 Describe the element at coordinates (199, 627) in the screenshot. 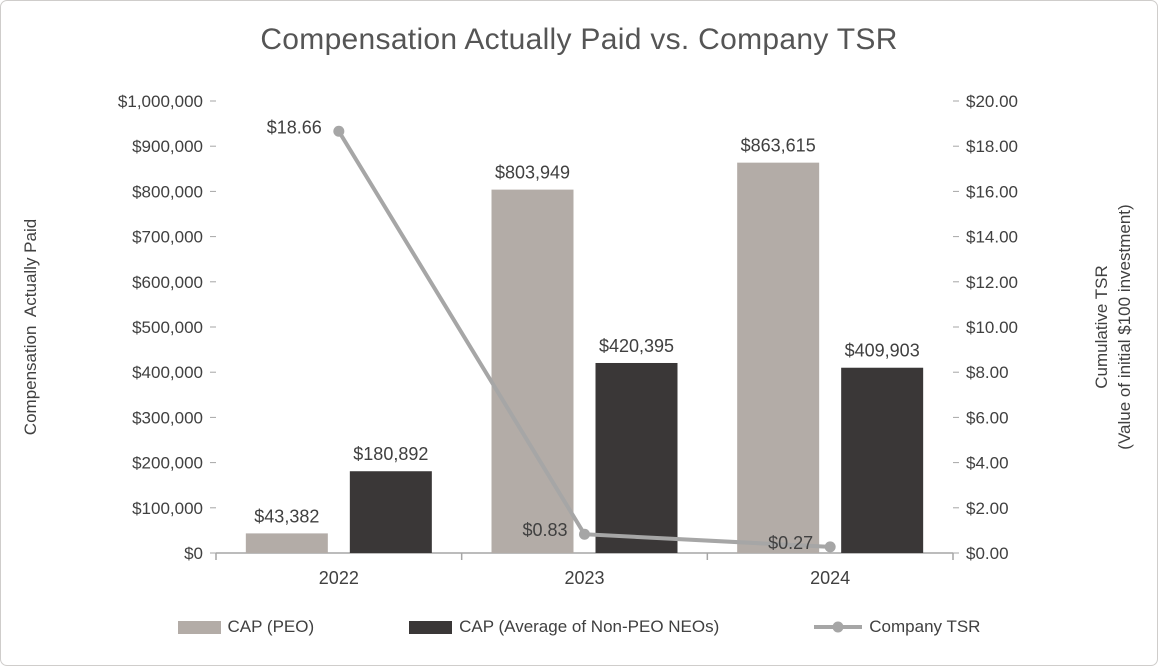

I see `legend-swatch-cap-peo` at that location.